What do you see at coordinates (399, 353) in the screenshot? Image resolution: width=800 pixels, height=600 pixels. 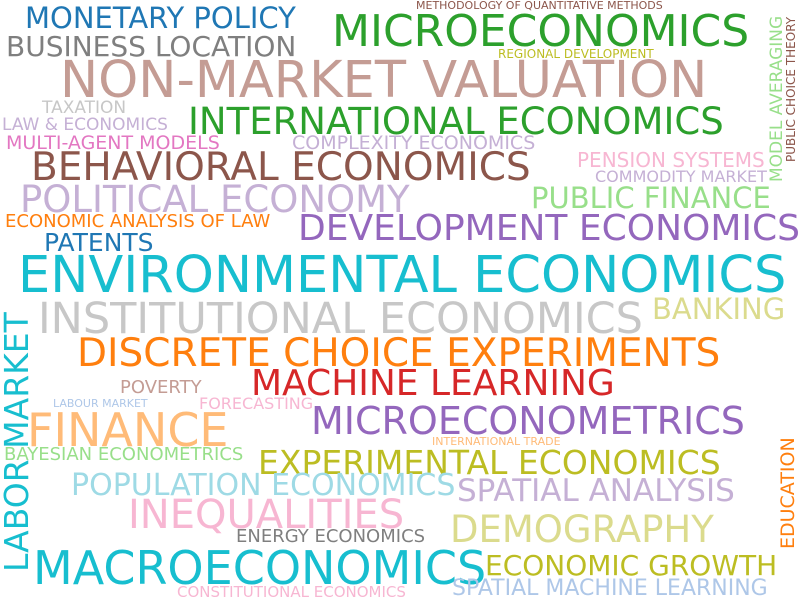 I see `word-discrete-choice-experiments: DISCRETE CHOICE EXPERIMENTS` at bounding box center [399, 353].